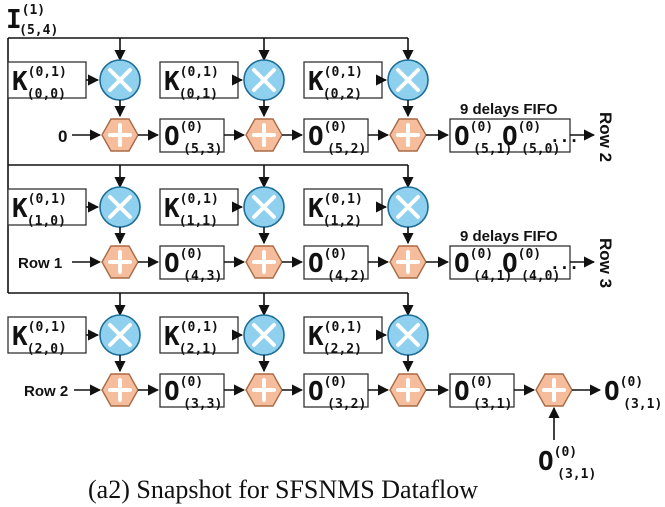  I want to click on row-2-start-label: Row 2, so click(46, 391).